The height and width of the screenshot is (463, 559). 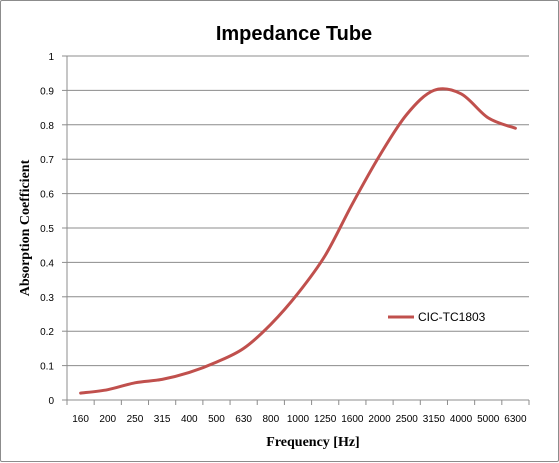 I want to click on y-tick-label: 0.8, so click(x=47, y=126).